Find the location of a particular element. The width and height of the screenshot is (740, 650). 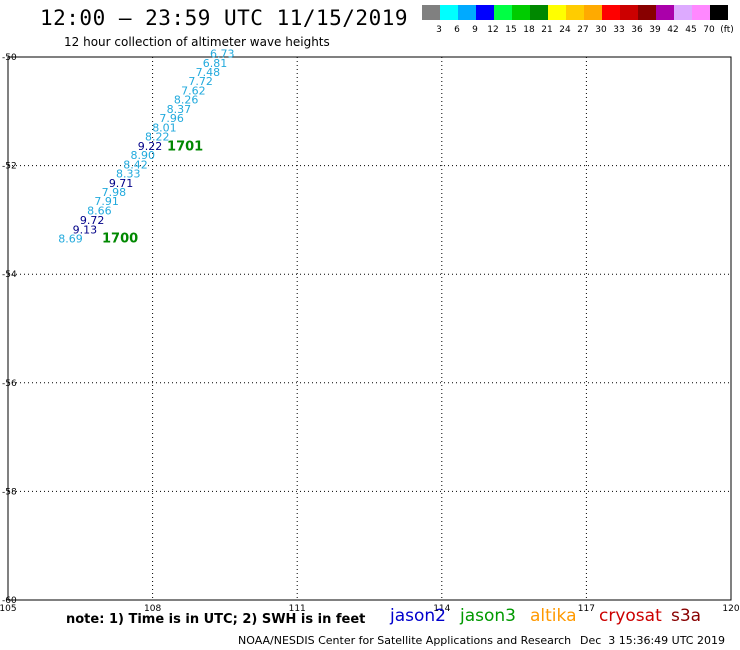

color-scale-tick: 70 is located at coordinates (709, 29).